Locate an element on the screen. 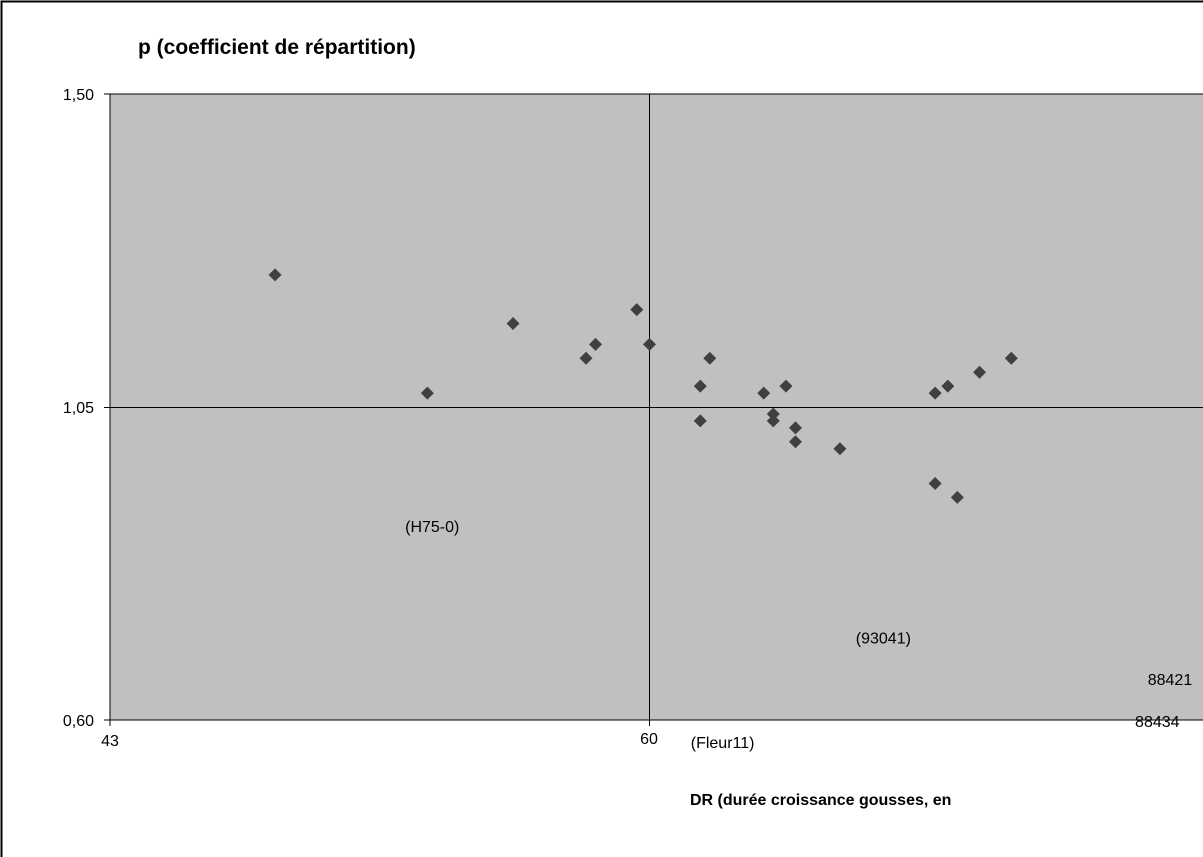 The width and height of the screenshot is (1203, 857). point-label: (Fleur11) is located at coordinates (723, 743).